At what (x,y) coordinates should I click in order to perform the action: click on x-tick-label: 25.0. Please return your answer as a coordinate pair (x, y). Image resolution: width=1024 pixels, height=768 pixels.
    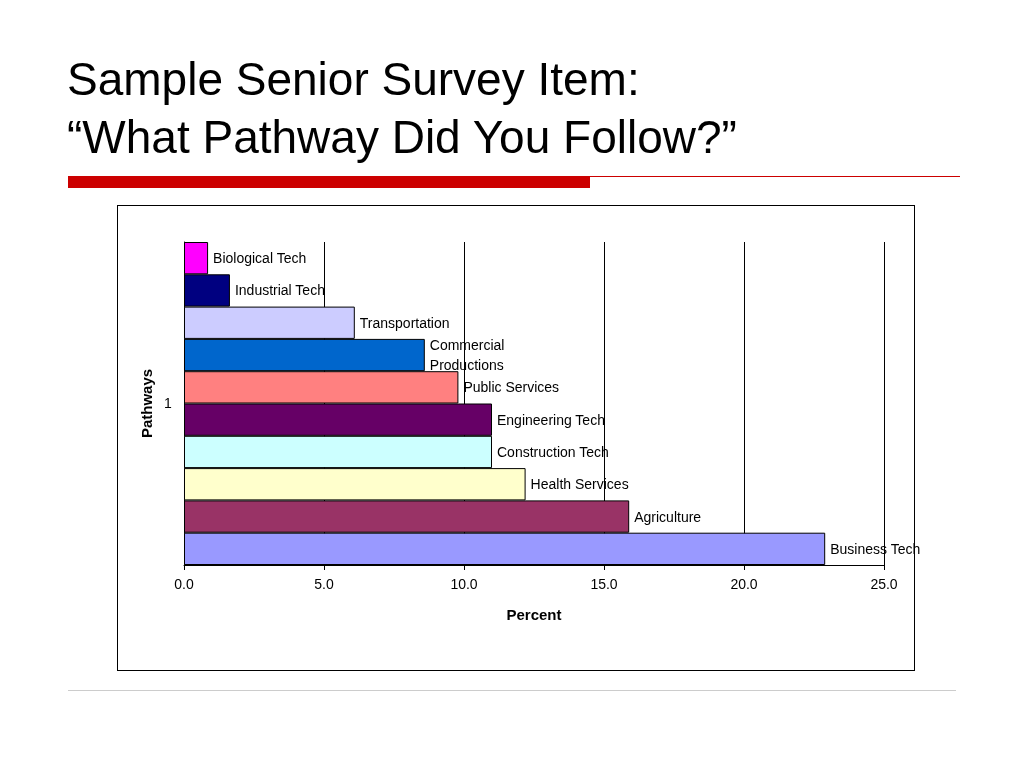
    Looking at the image, I should click on (884, 584).